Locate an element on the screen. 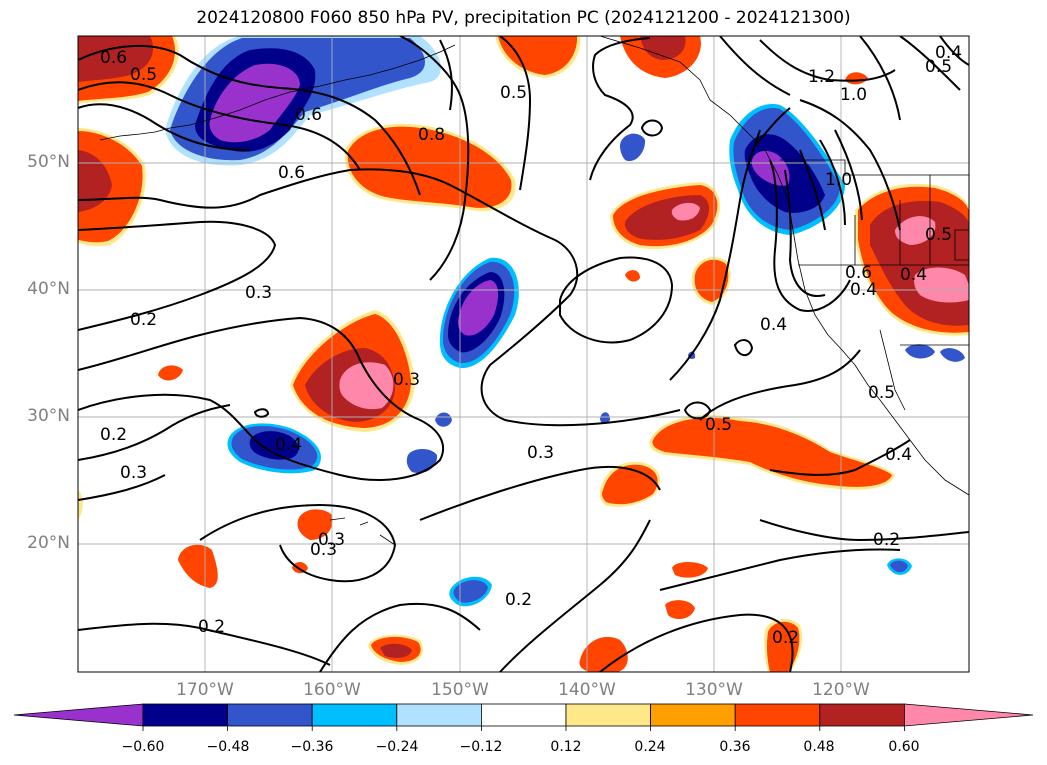  colorbar-tick-label: 0.48 is located at coordinates (819, 747).